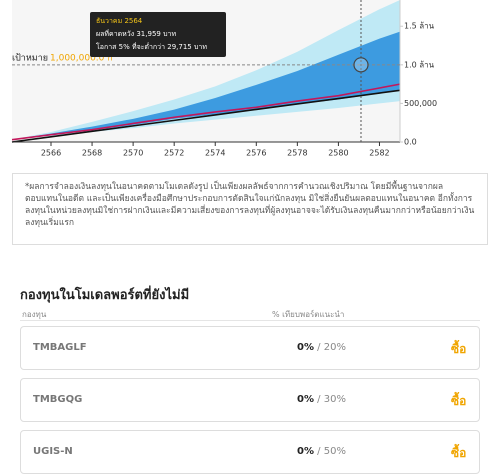 The width and height of the screenshot is (500, 474). Describe the element at coordinates (256, 153) in the screenshot. I see `x-tick-label: 2576` at that location.